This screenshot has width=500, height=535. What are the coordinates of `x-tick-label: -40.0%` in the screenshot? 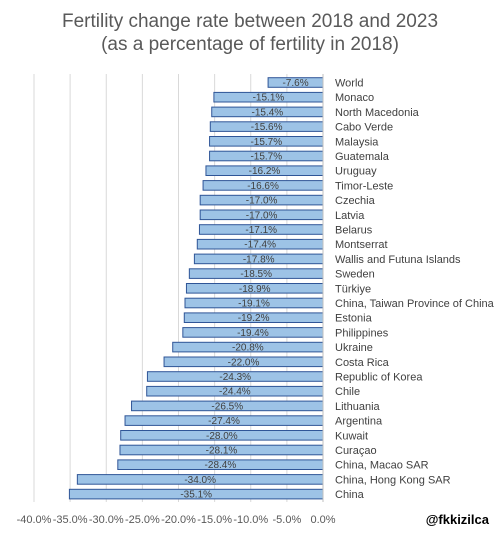 It's located at (34, 520).